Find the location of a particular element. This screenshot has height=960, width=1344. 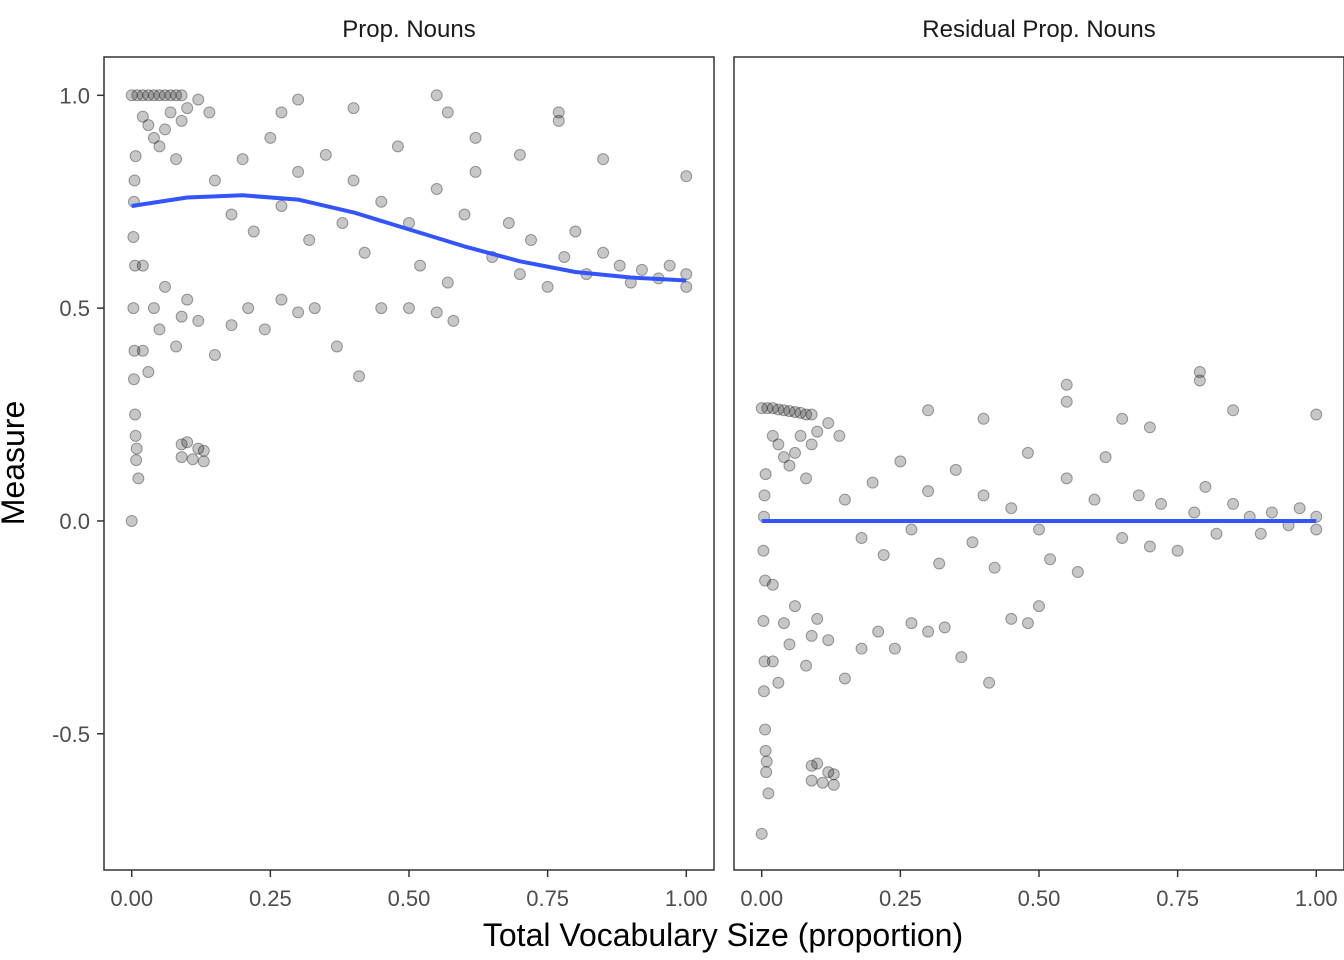

smooth-line is located at coordinates (409, 238).